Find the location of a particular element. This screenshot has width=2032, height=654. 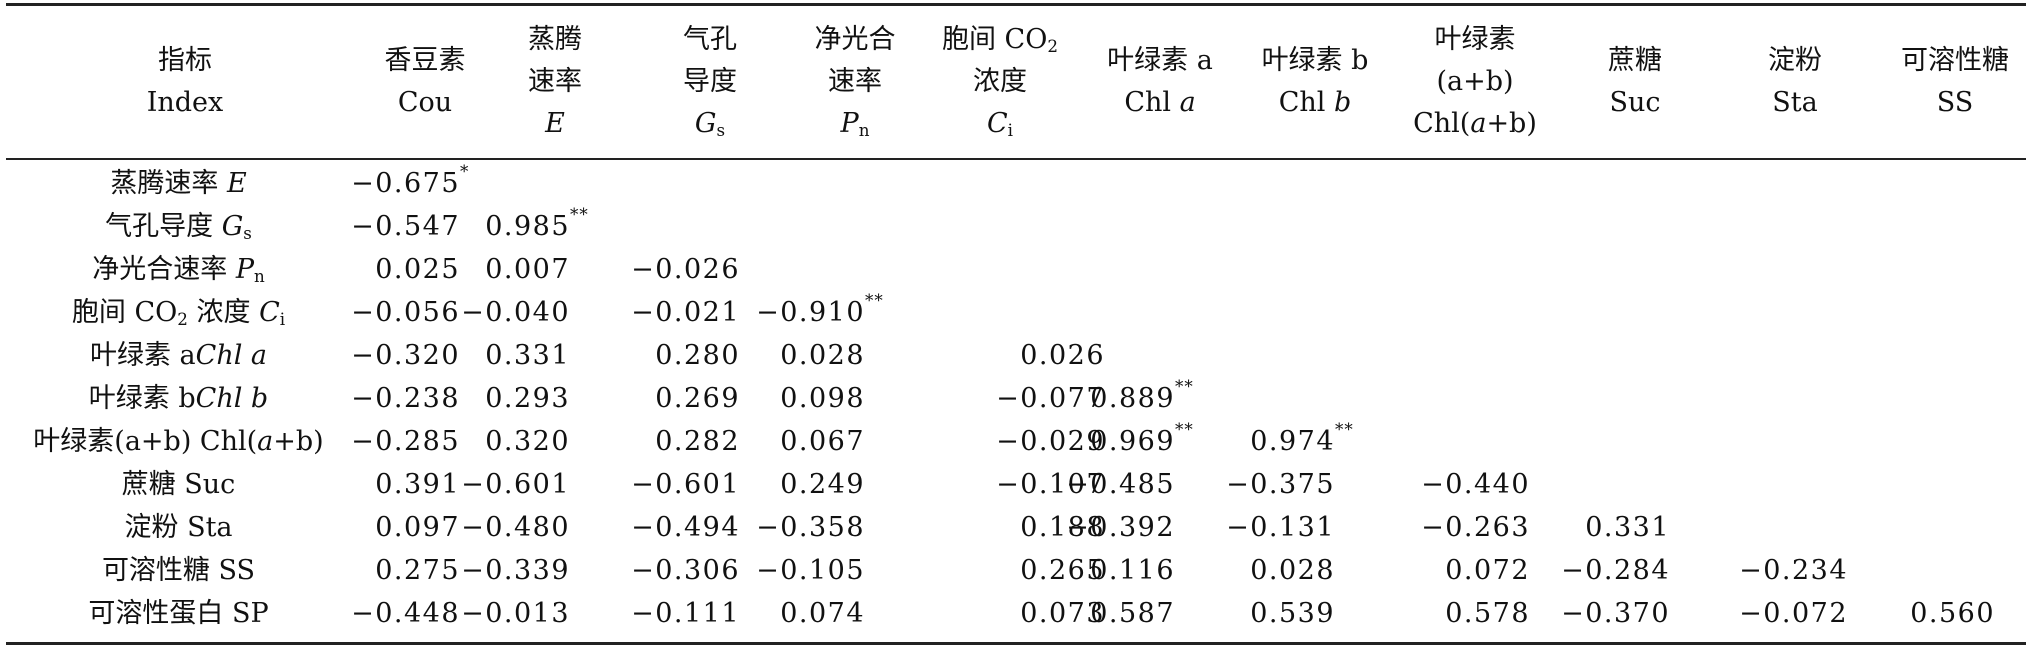

correlation-value: −0.072 is located at coordinates (1793, 613).